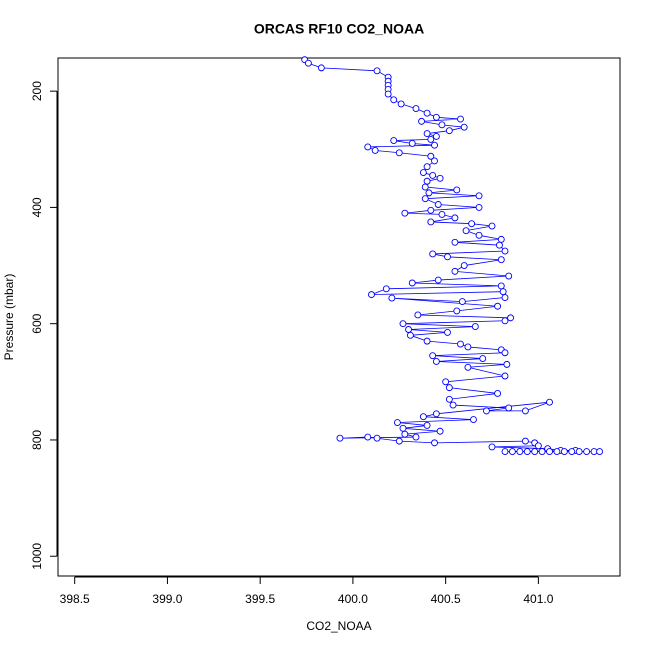  Describe the element at coordinates (9, 317) in the screenshot. I see `y-axis-label: Pressure (mbar)` at that location.